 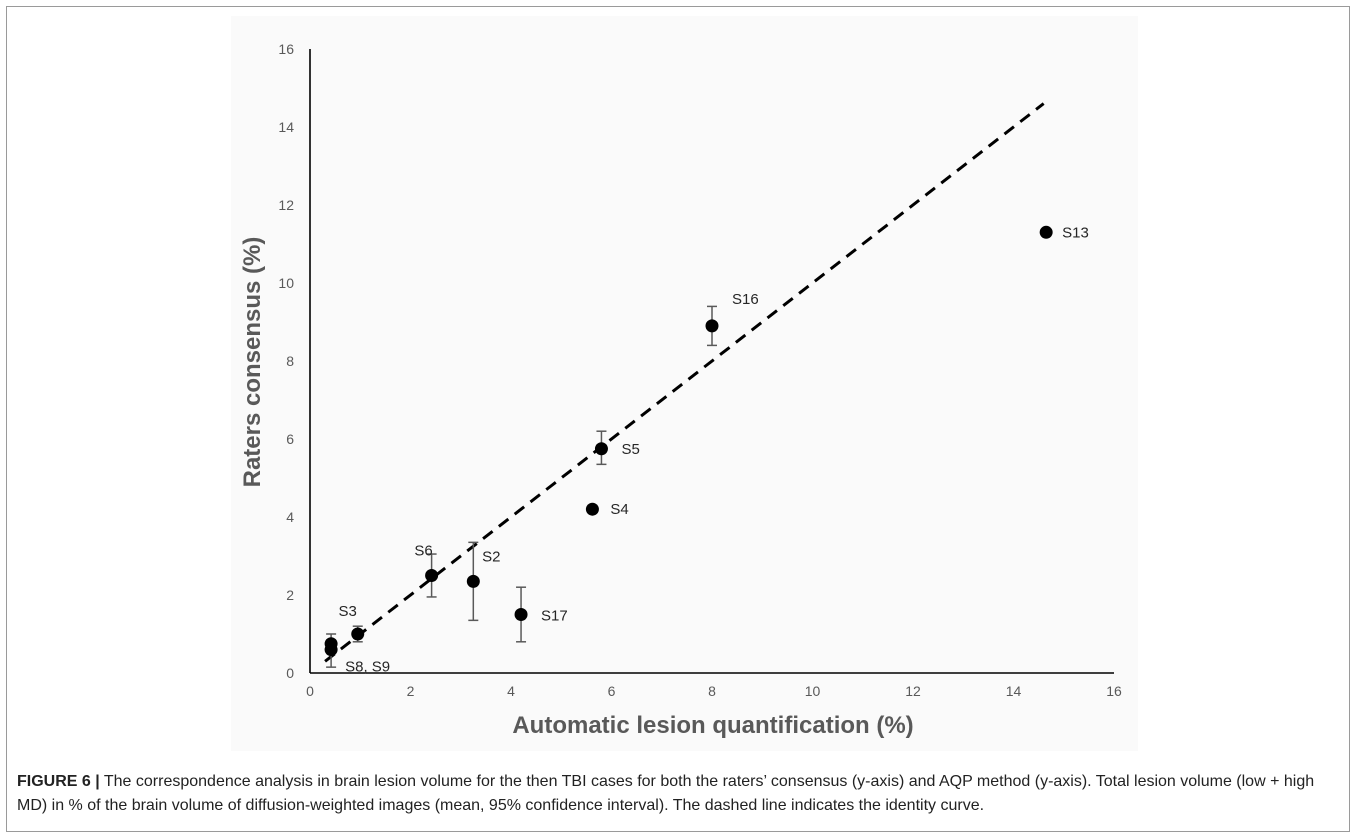 I want to click on point-label: S3, so click(x=348, y=611).